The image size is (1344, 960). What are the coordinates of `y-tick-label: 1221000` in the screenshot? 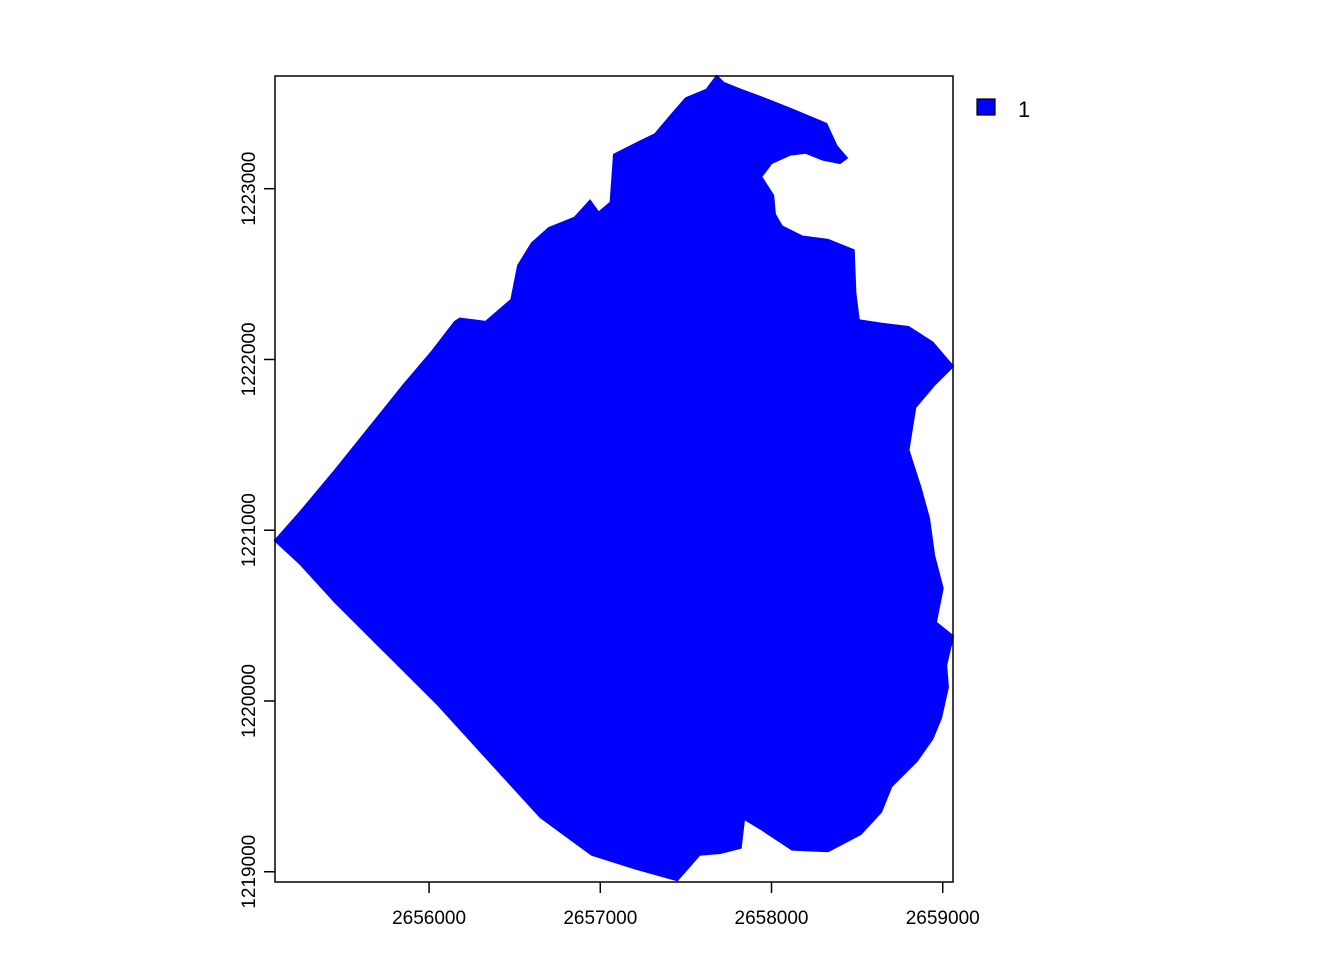 It's located at (249, 530).